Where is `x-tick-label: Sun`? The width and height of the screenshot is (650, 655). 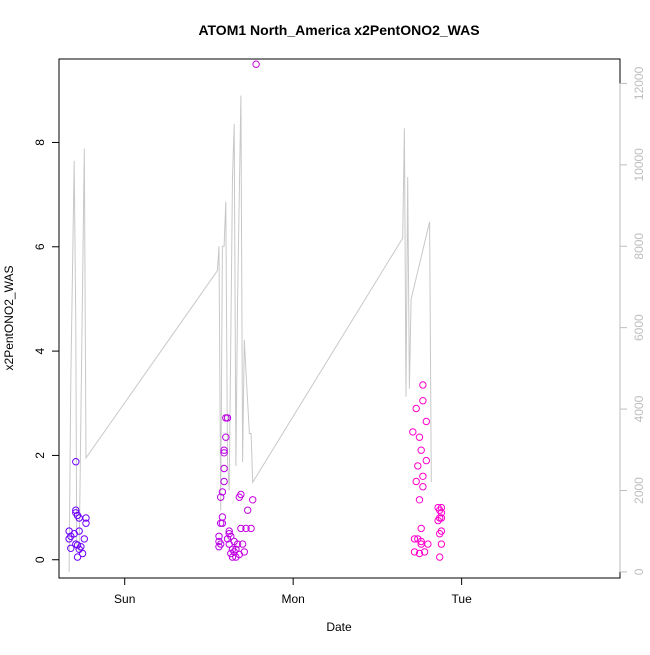 x-tick-label: Sun is located at coordinates (124, 599).